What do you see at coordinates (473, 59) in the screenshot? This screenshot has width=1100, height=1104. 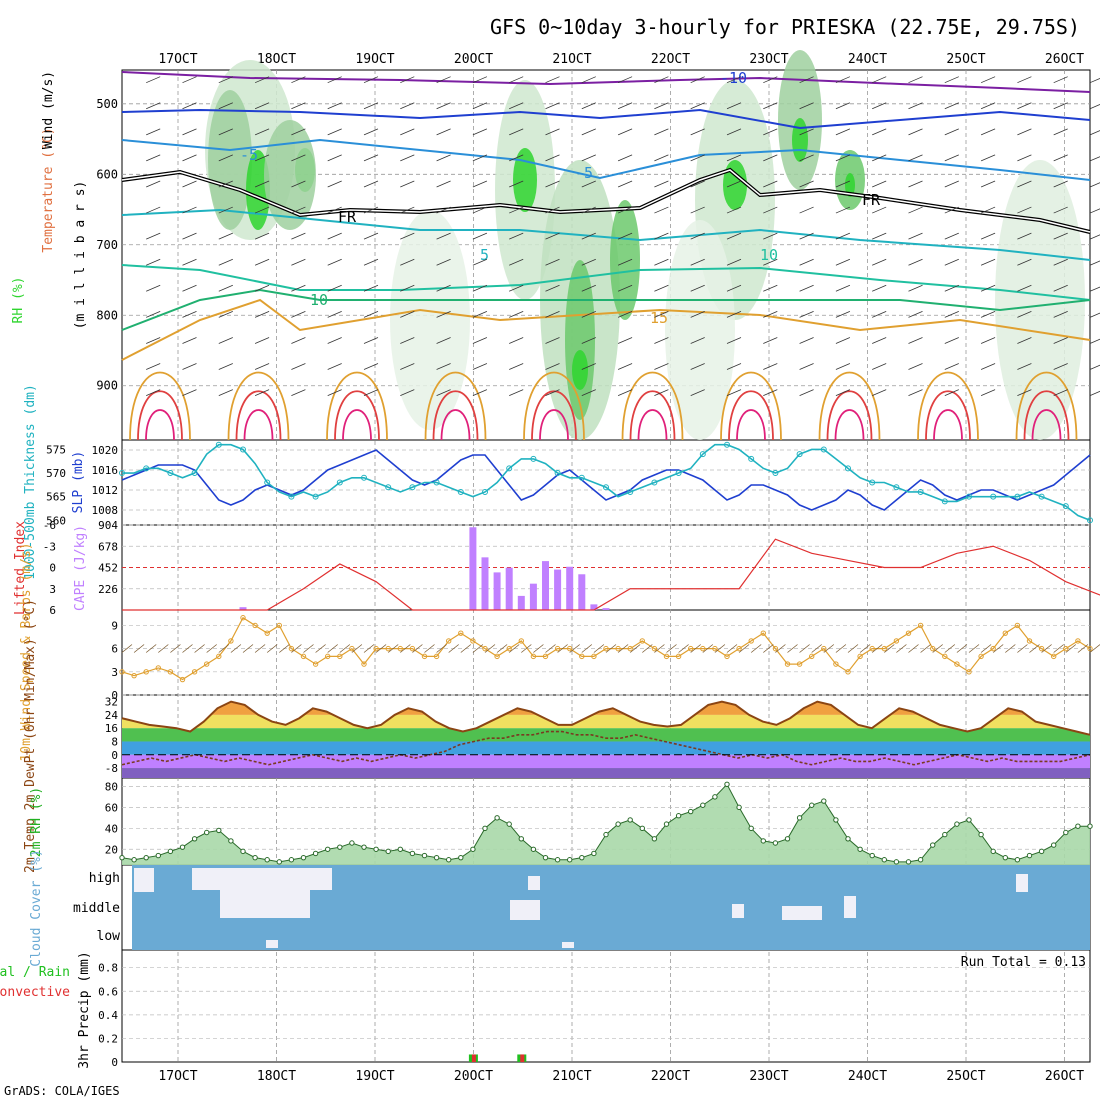 I see `date-label-top: 20OCT` at bounding box center [473, 59].